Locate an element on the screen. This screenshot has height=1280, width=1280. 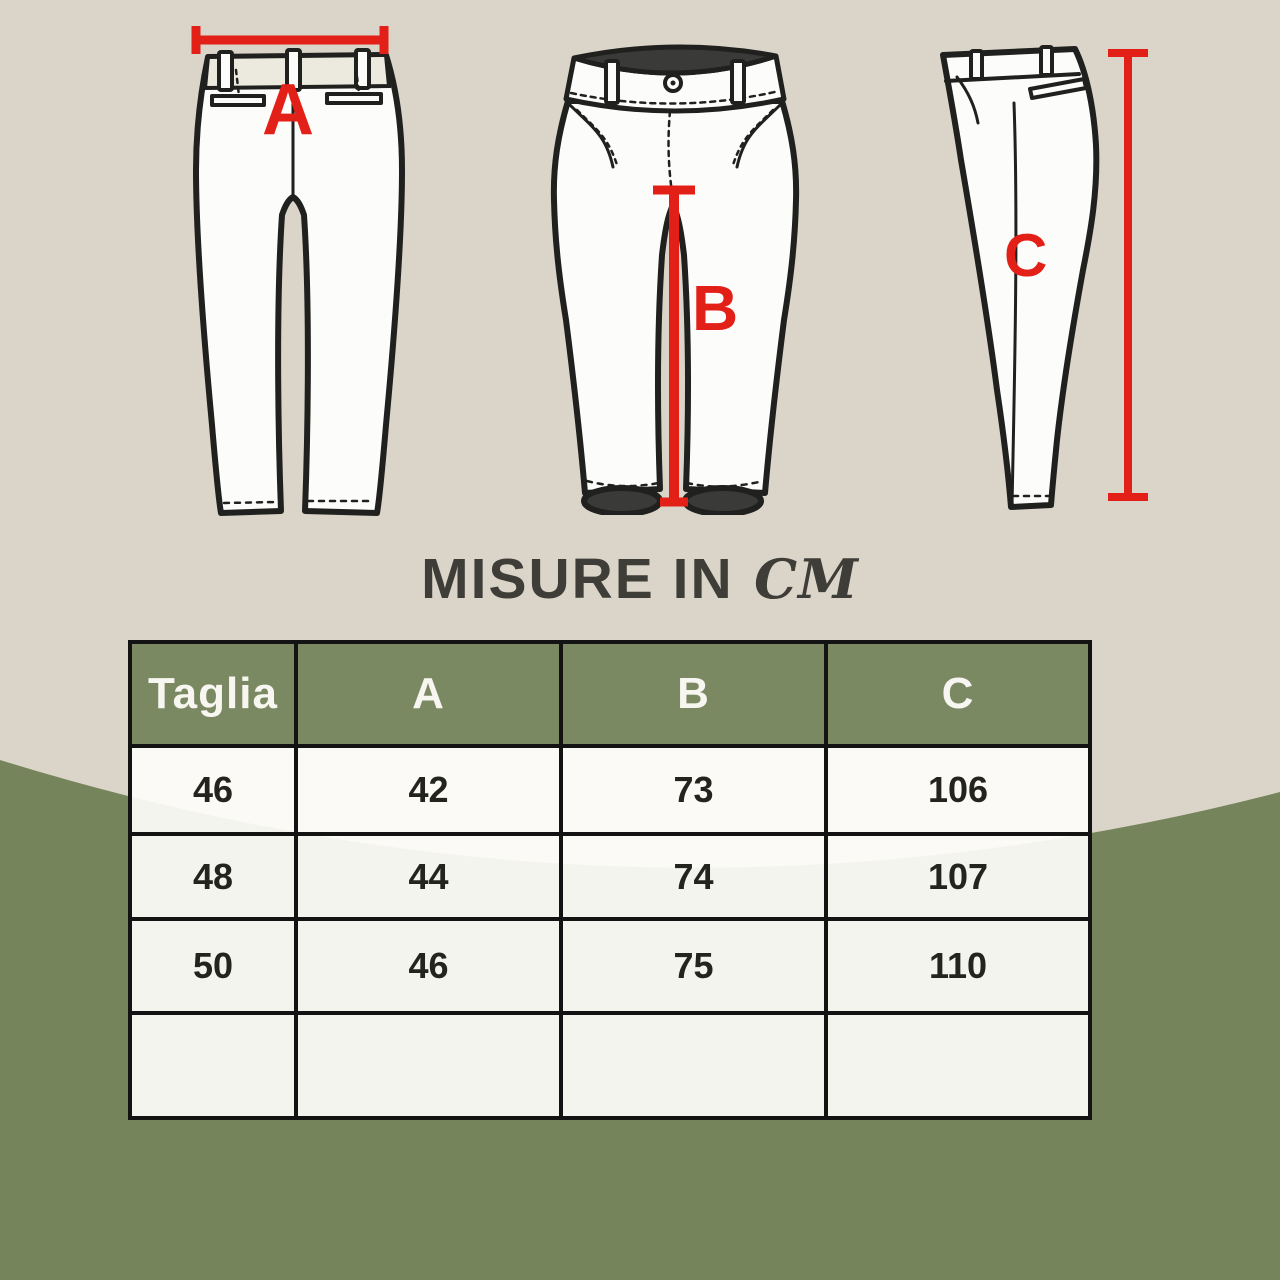
size-cell: 107 is located at coordinates (958, 876).